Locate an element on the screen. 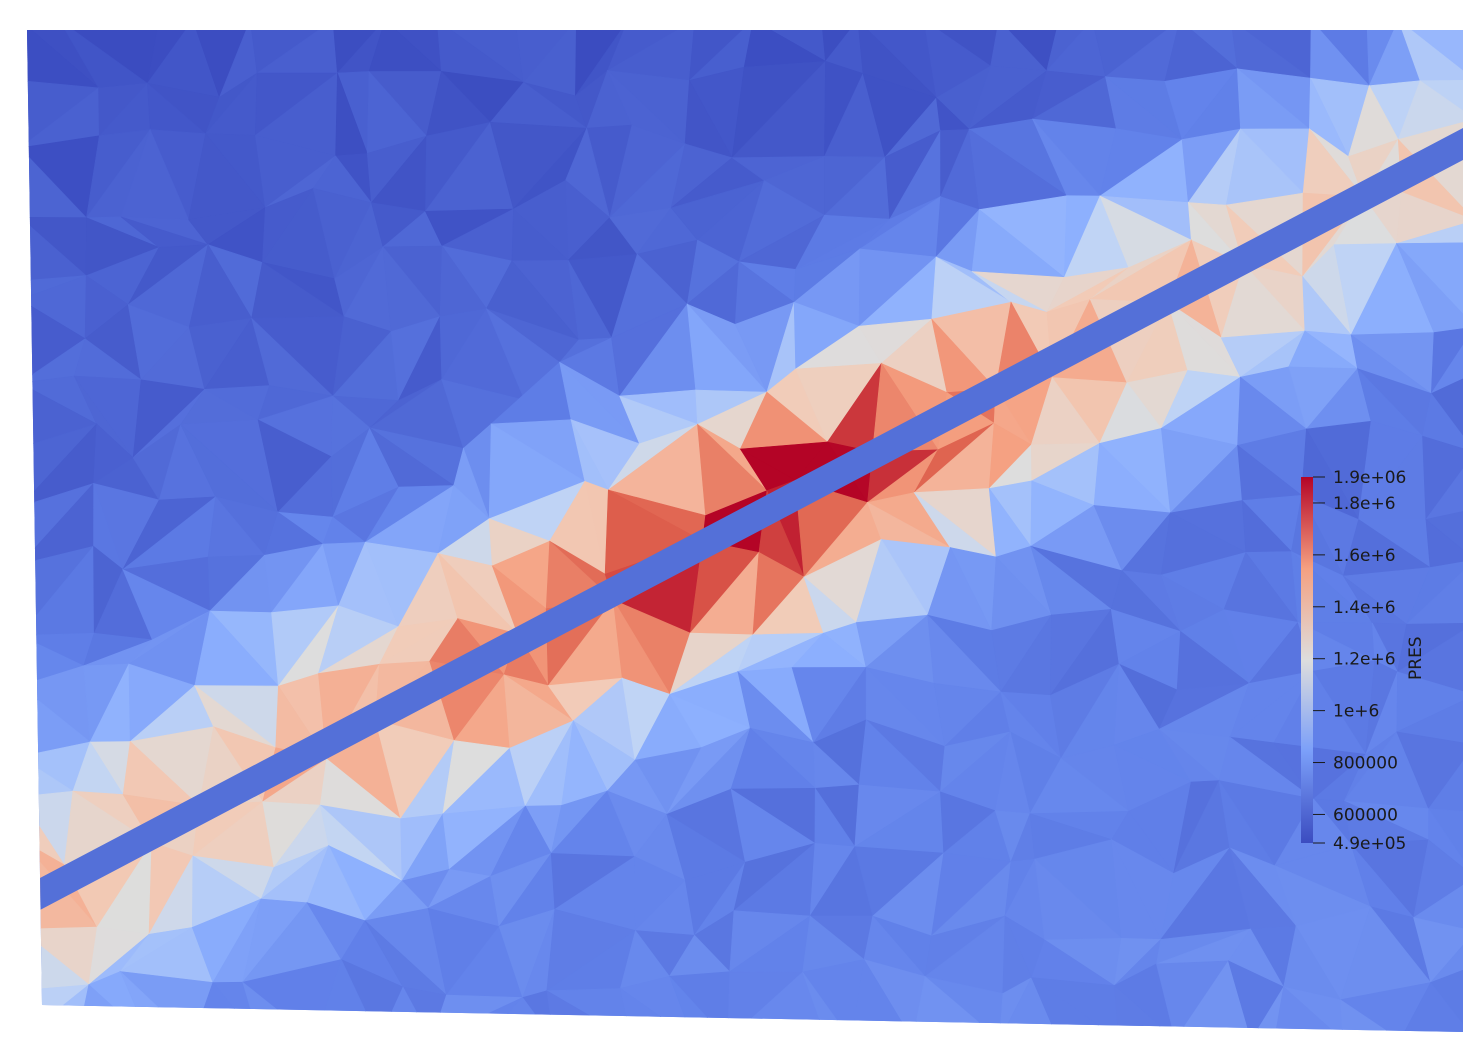  legend-tick-label: 1e+6 is located at coordinates (1356, 712).